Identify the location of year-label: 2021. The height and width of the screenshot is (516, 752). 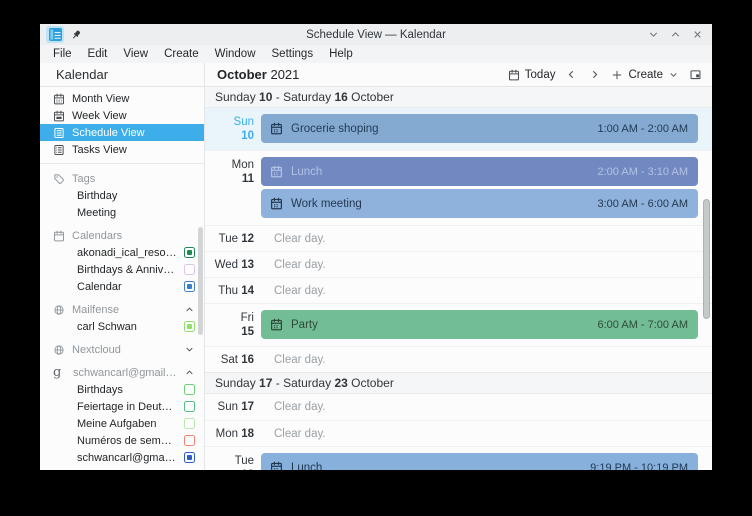
(285, 74).